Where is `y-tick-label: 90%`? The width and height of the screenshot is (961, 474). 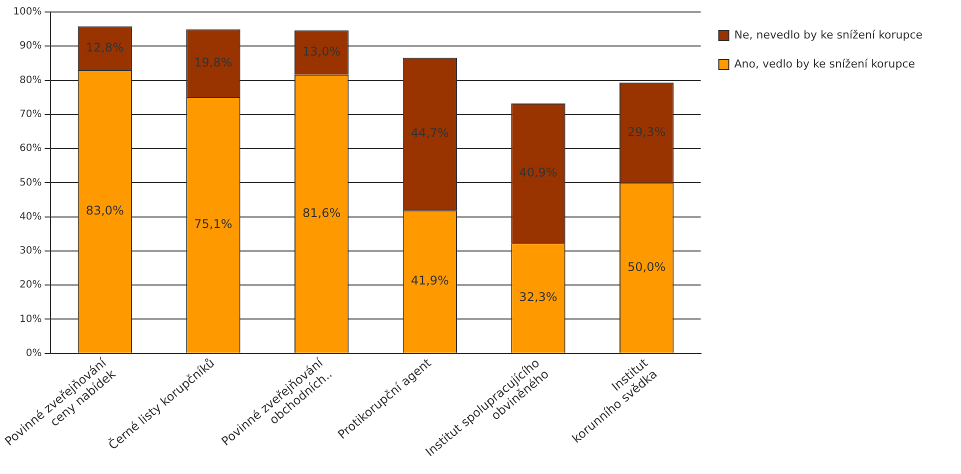 y-tick-label: 90% is located at coordinates (30, 46).